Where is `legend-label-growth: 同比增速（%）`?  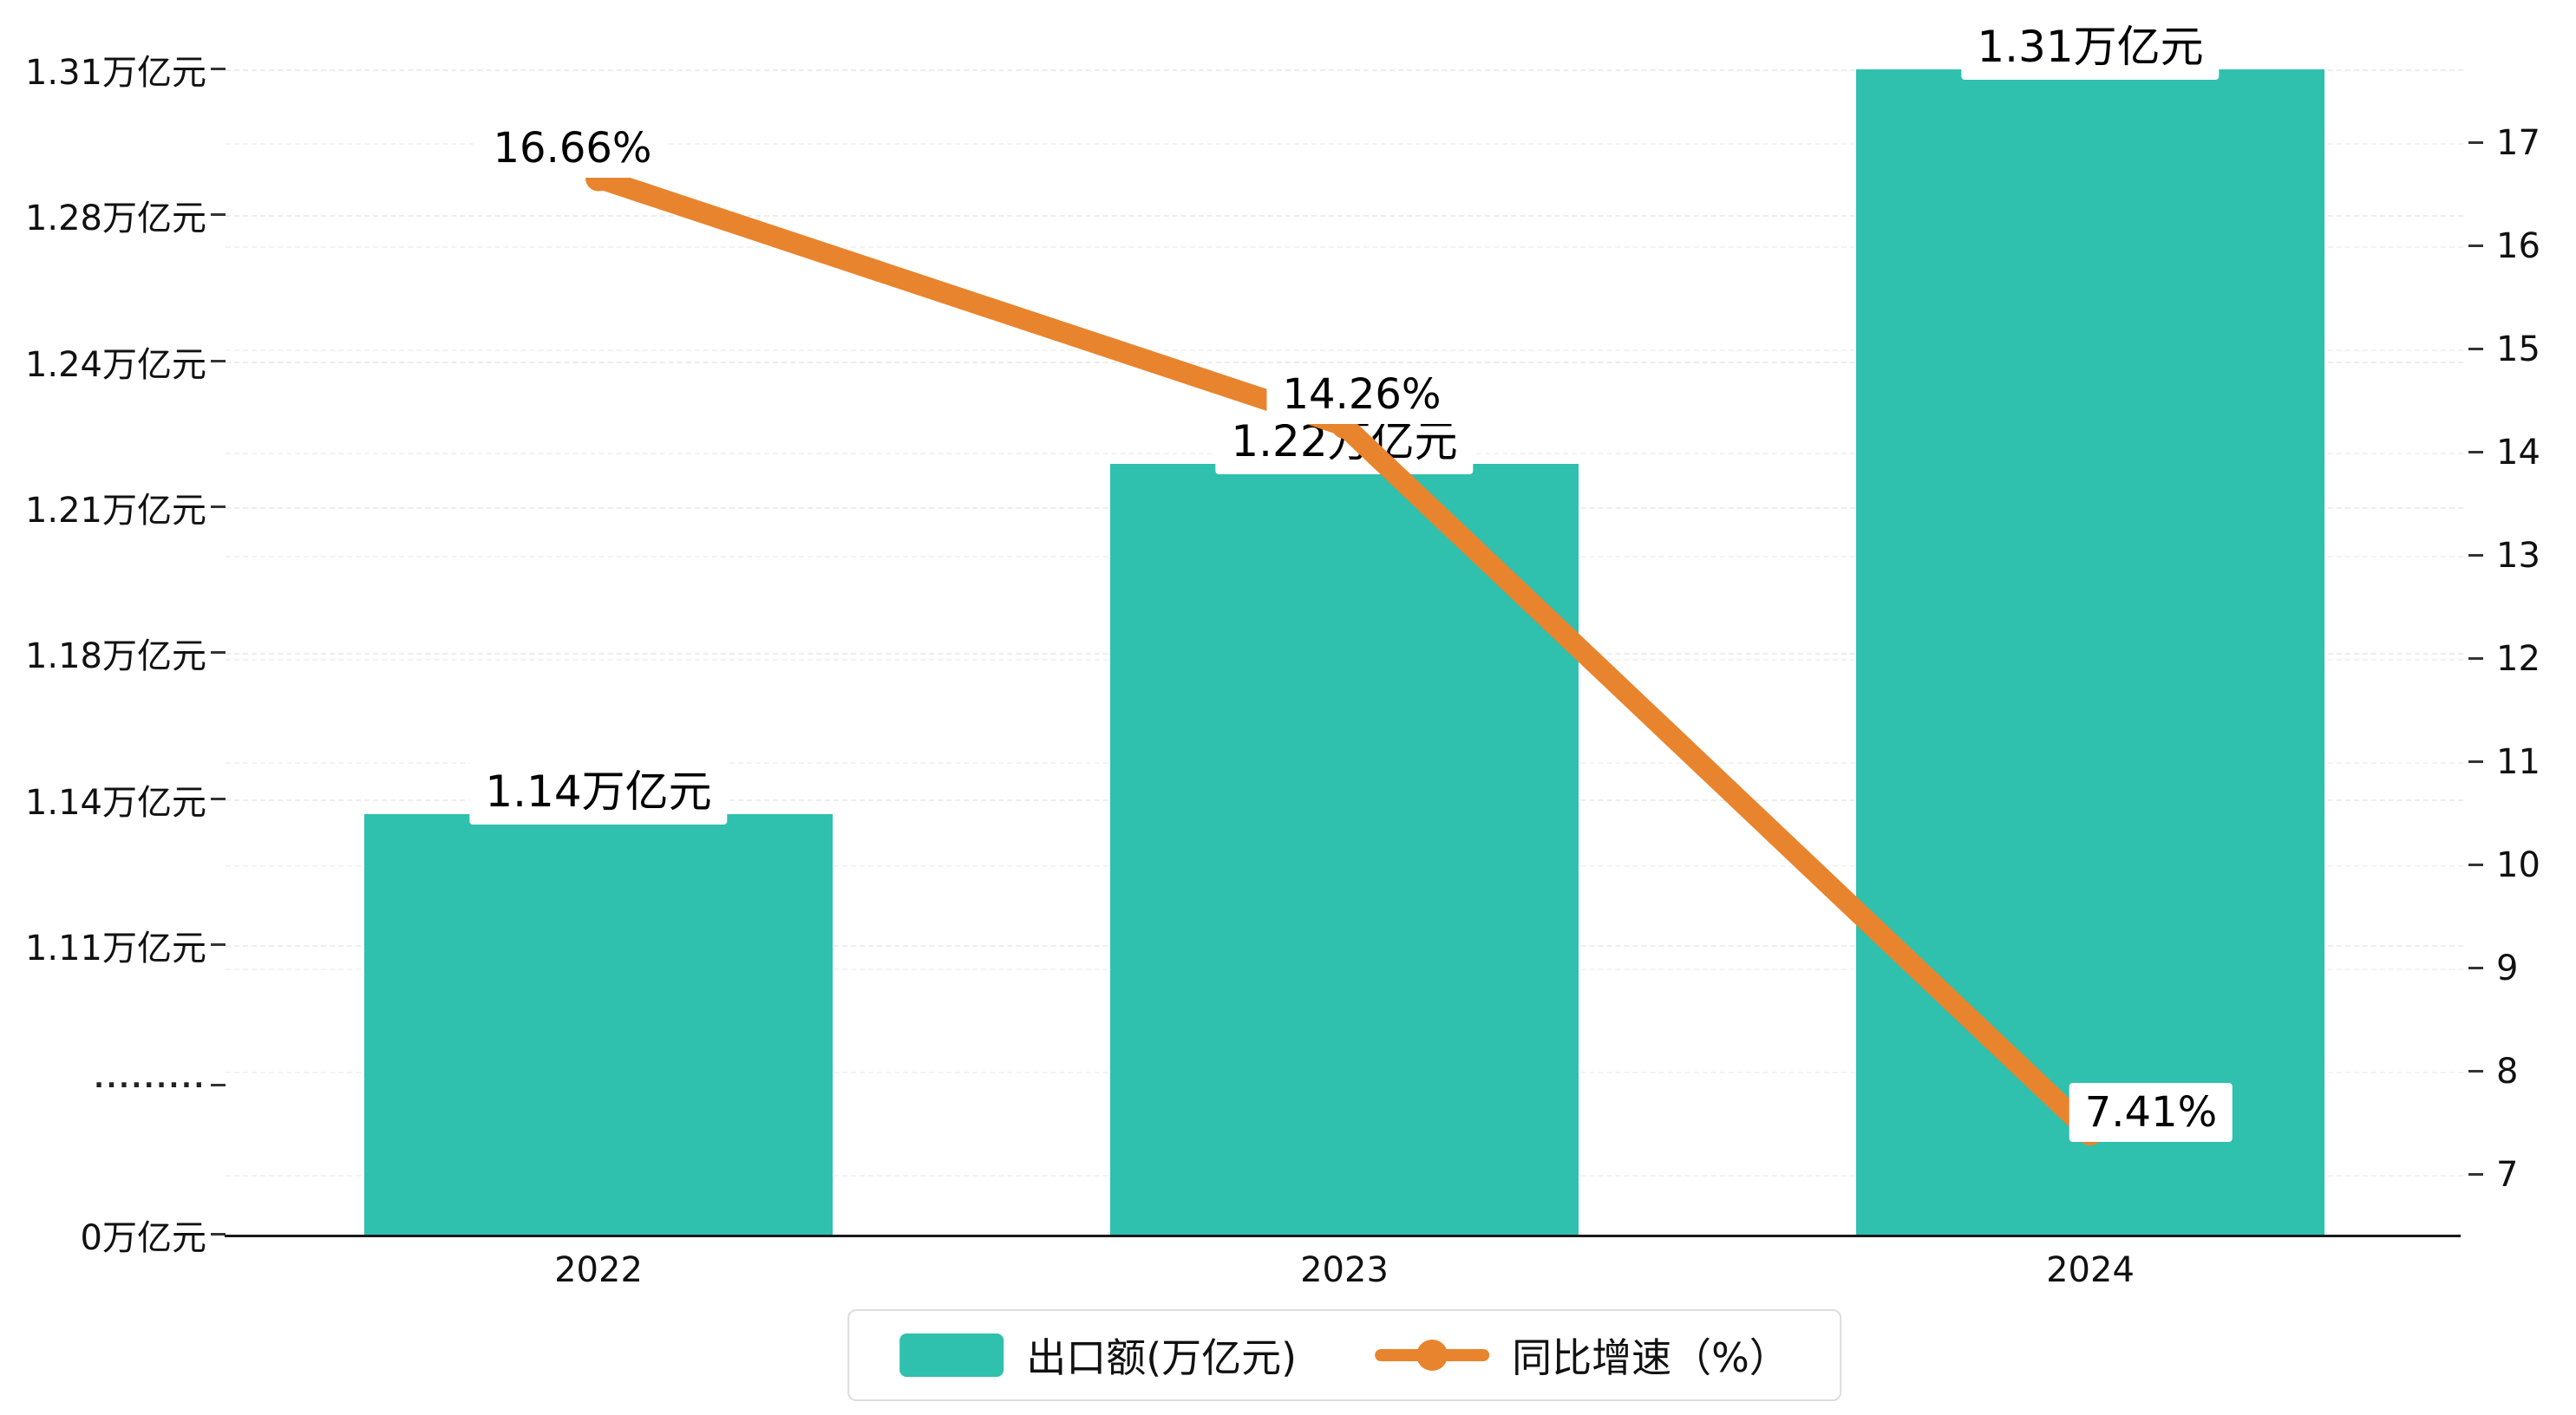
legend-label-growth: 同比增速（%） is located at coordinates (1650, 1357).